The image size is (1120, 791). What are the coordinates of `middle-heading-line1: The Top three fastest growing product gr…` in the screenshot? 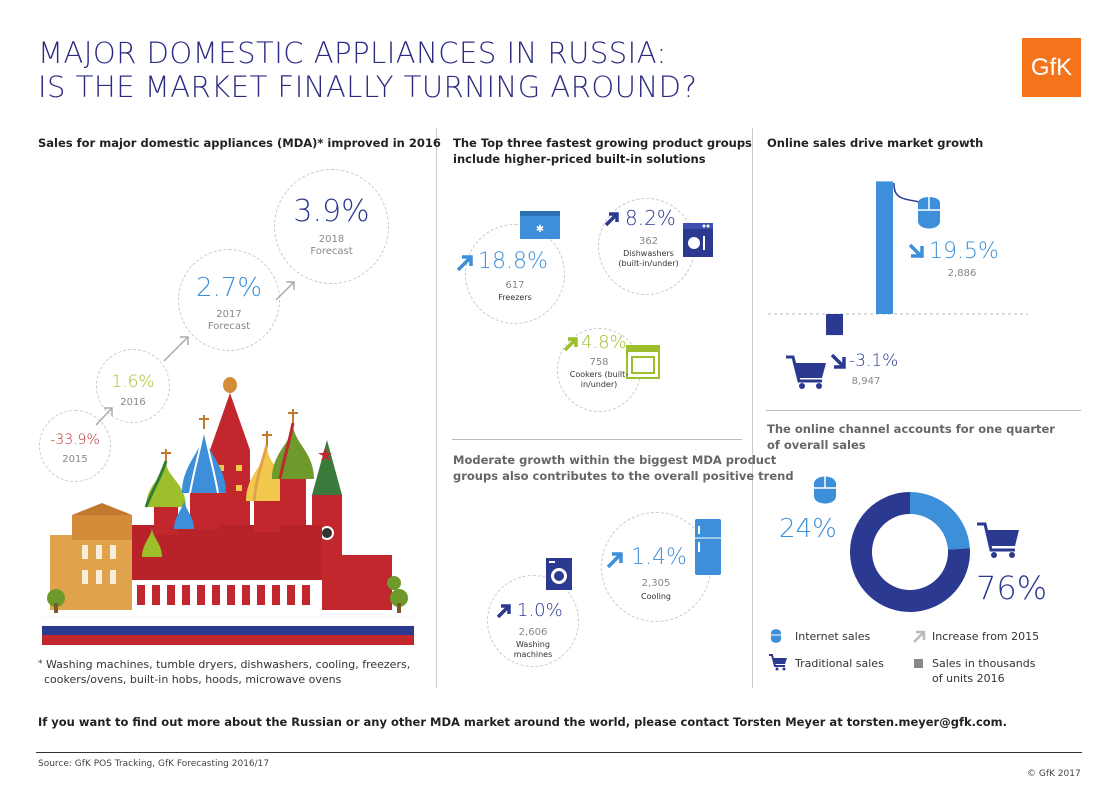 It's located at (602, 143).